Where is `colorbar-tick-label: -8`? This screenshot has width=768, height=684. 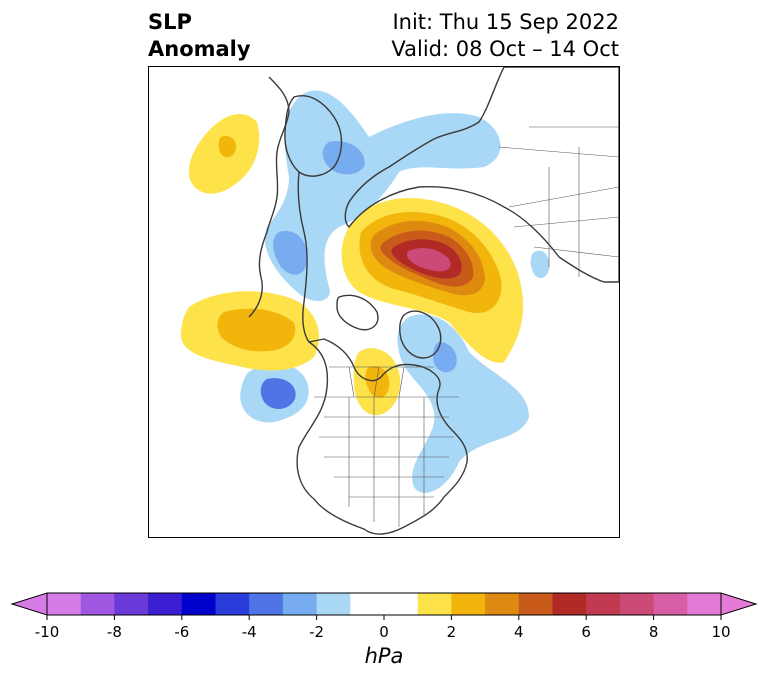 colorbar-tick-label: -8 is located at coordinates (114, 632).